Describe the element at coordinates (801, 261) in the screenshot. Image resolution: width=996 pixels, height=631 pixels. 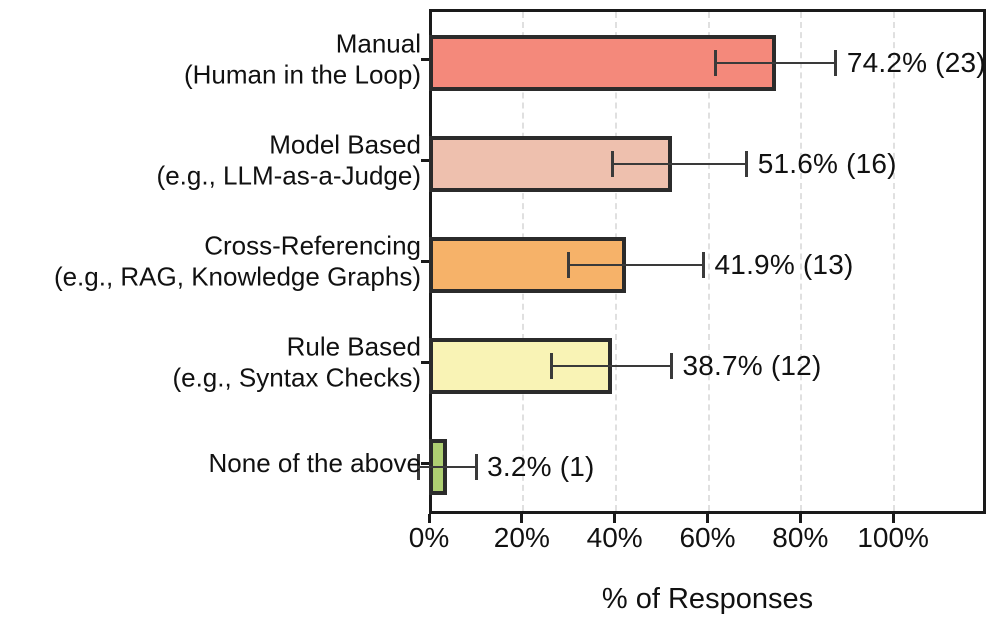
I see `gridline-80pct` at that location.